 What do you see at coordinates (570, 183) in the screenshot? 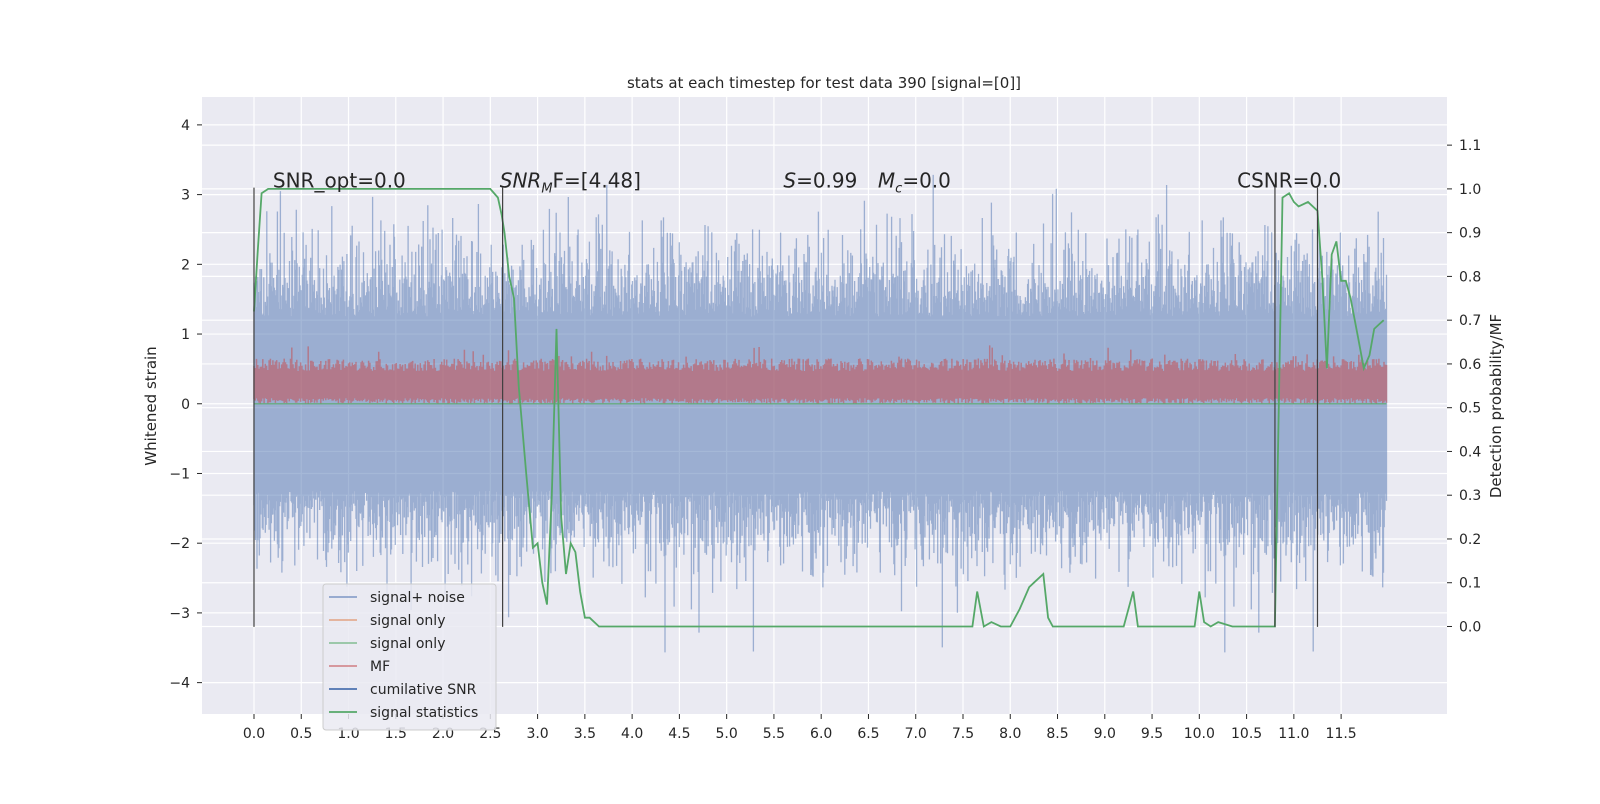
I see `annotation-text: SNRMF=[4.48]` at bounding box center [570, 183].